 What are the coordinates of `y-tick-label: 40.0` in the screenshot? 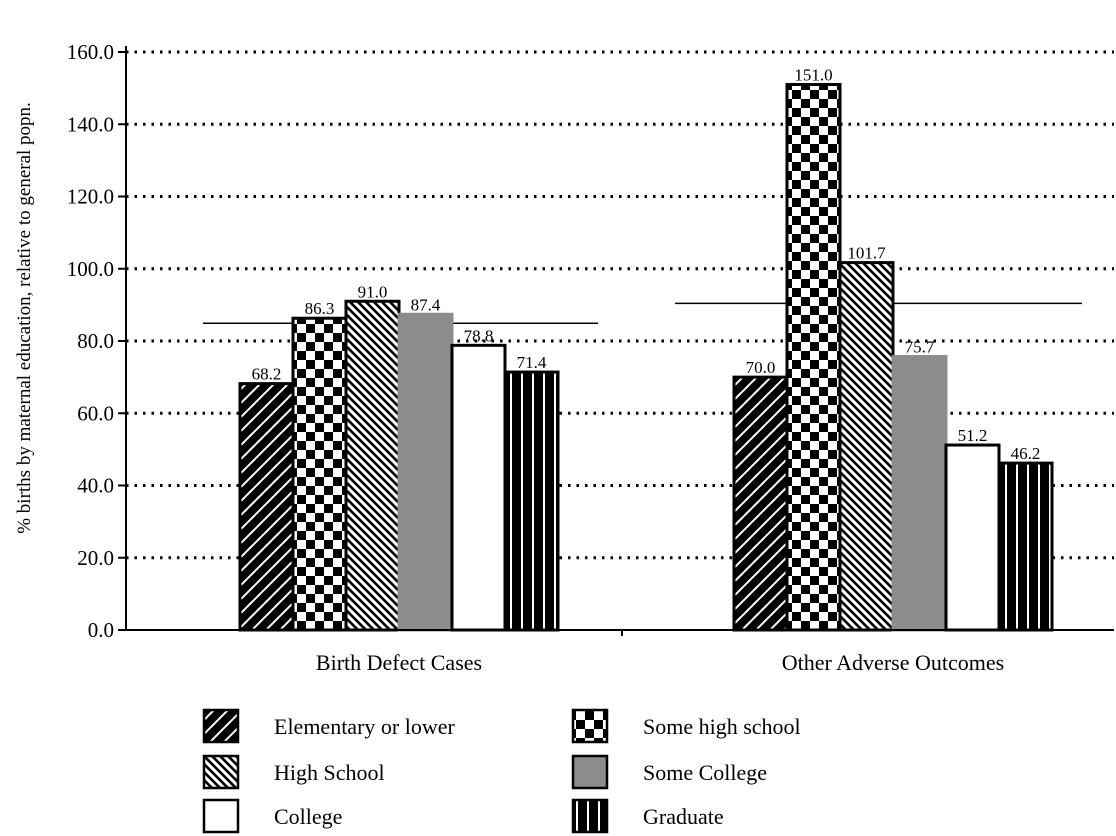 It's located at (95, 486).